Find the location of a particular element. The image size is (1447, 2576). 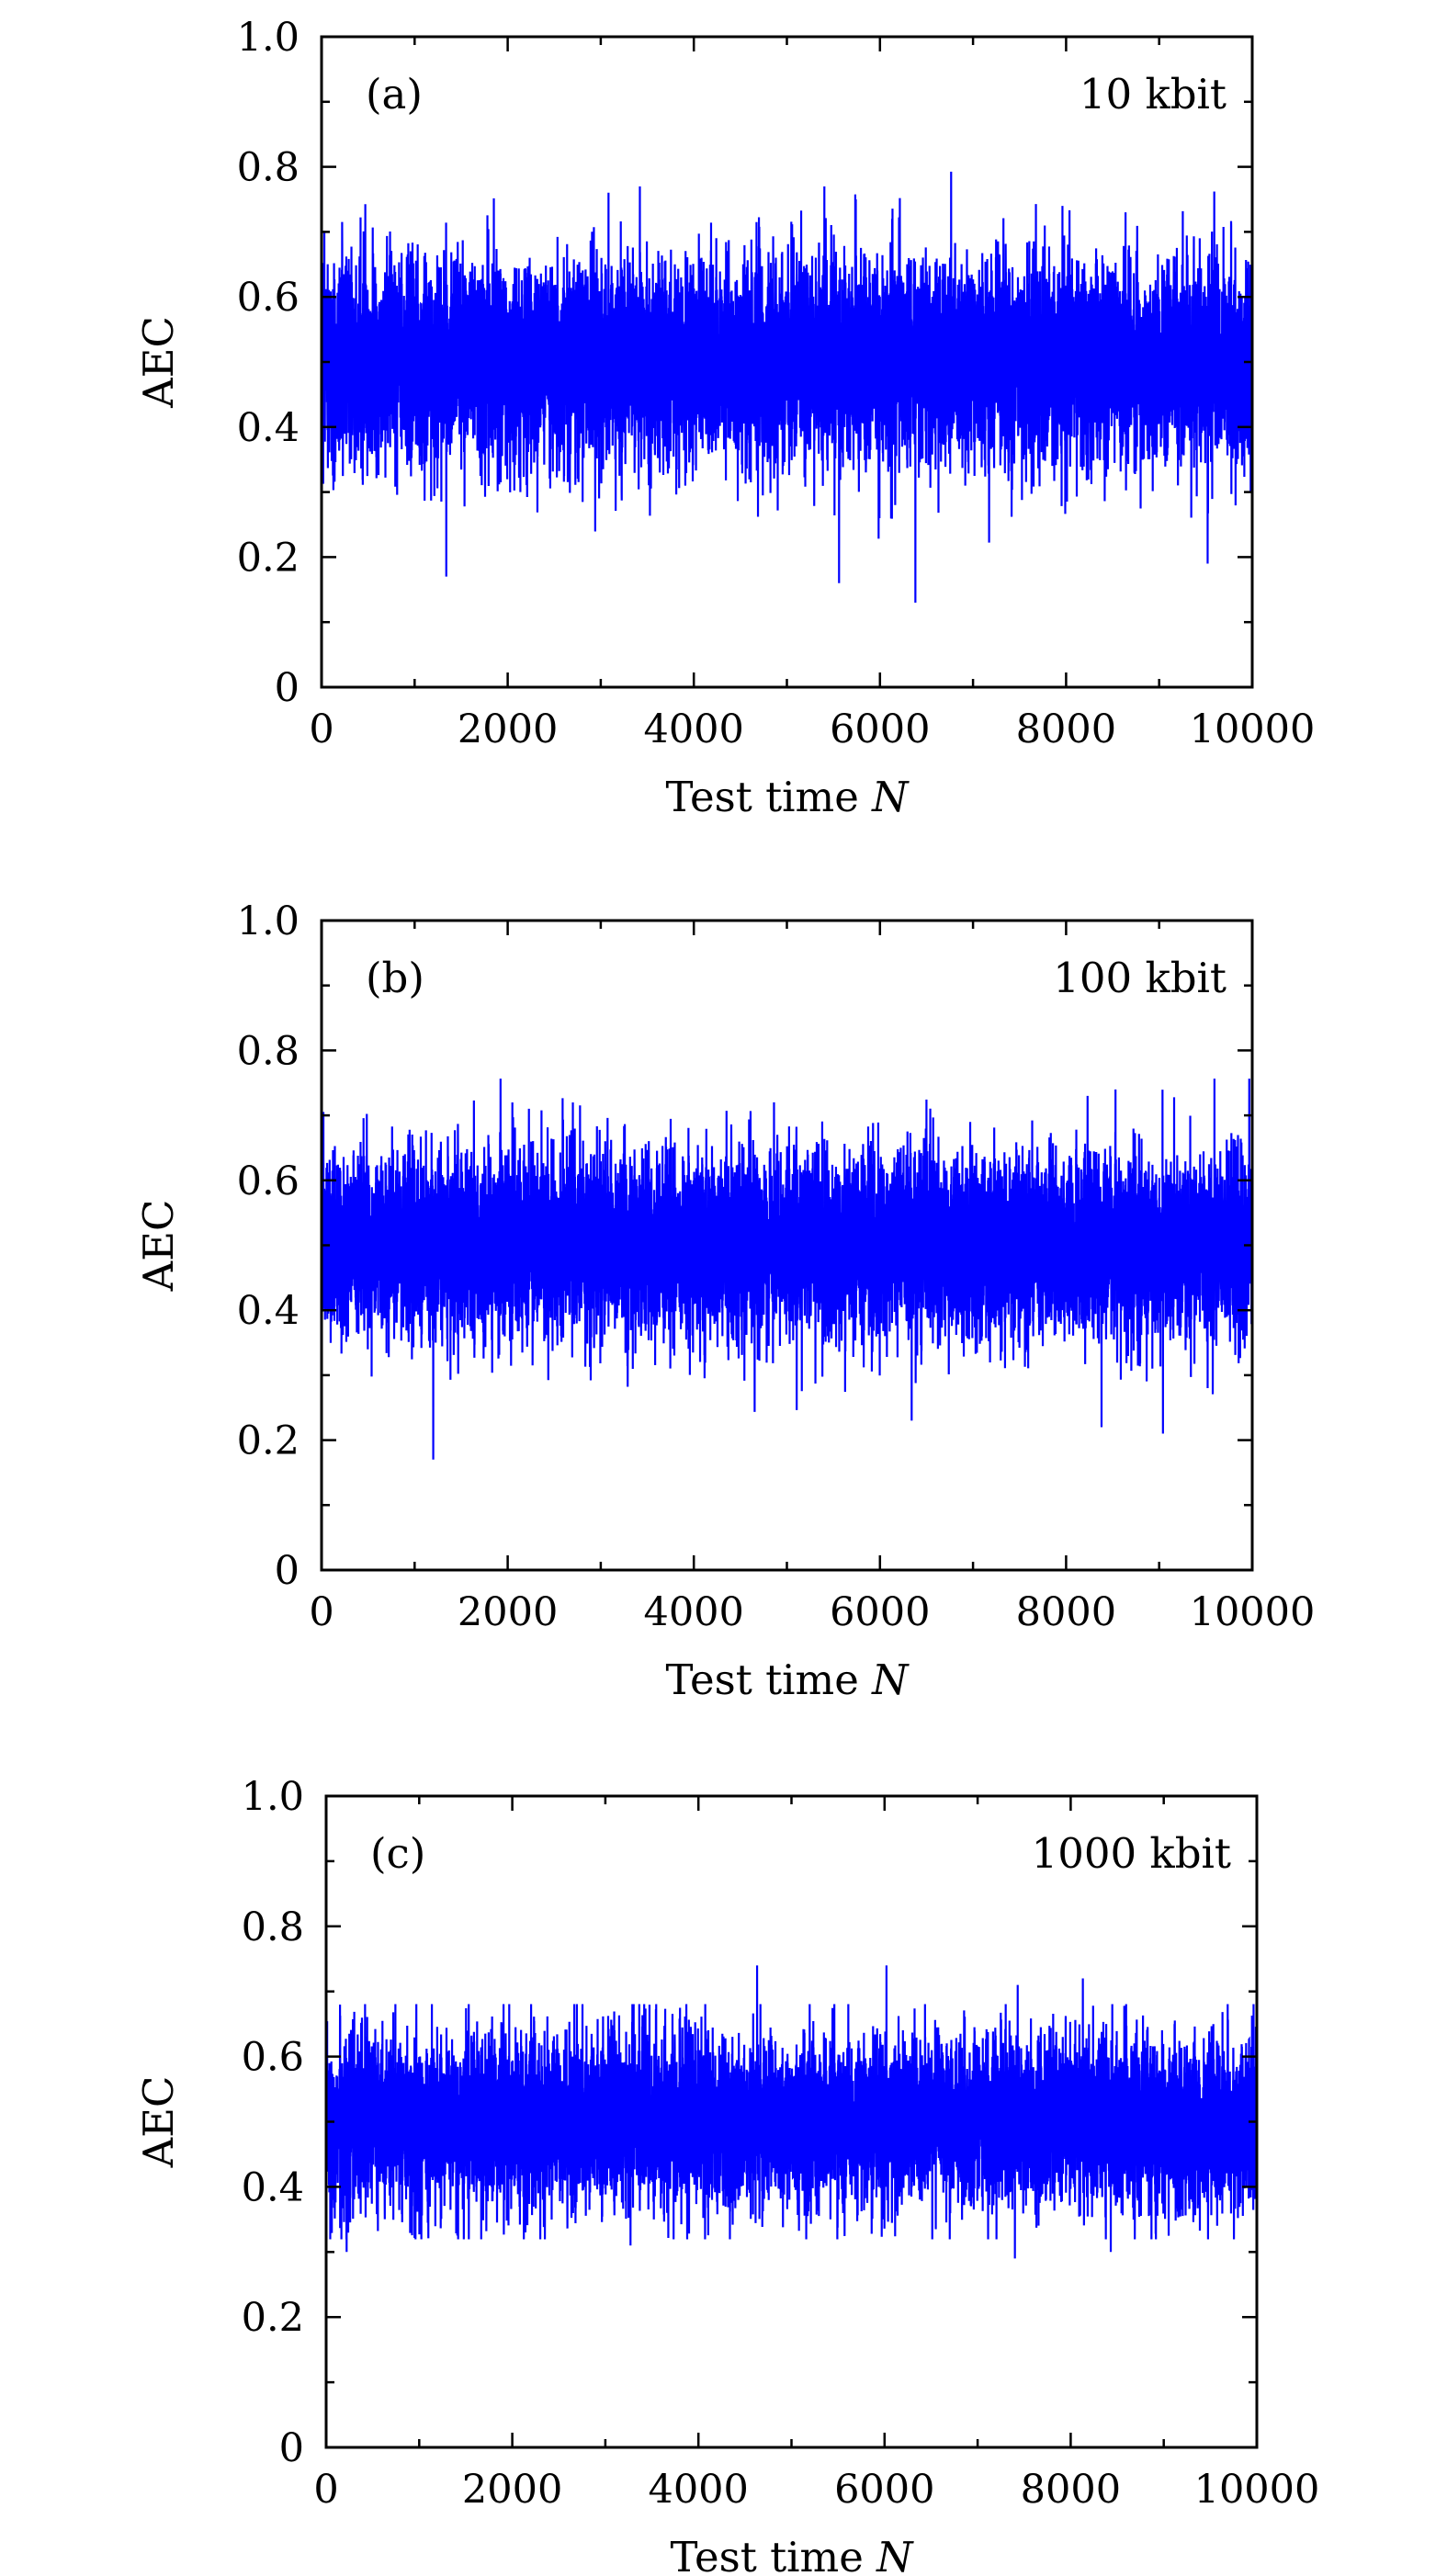

y-tick-label-a: 0.4 is located at coordinates (268, 428).